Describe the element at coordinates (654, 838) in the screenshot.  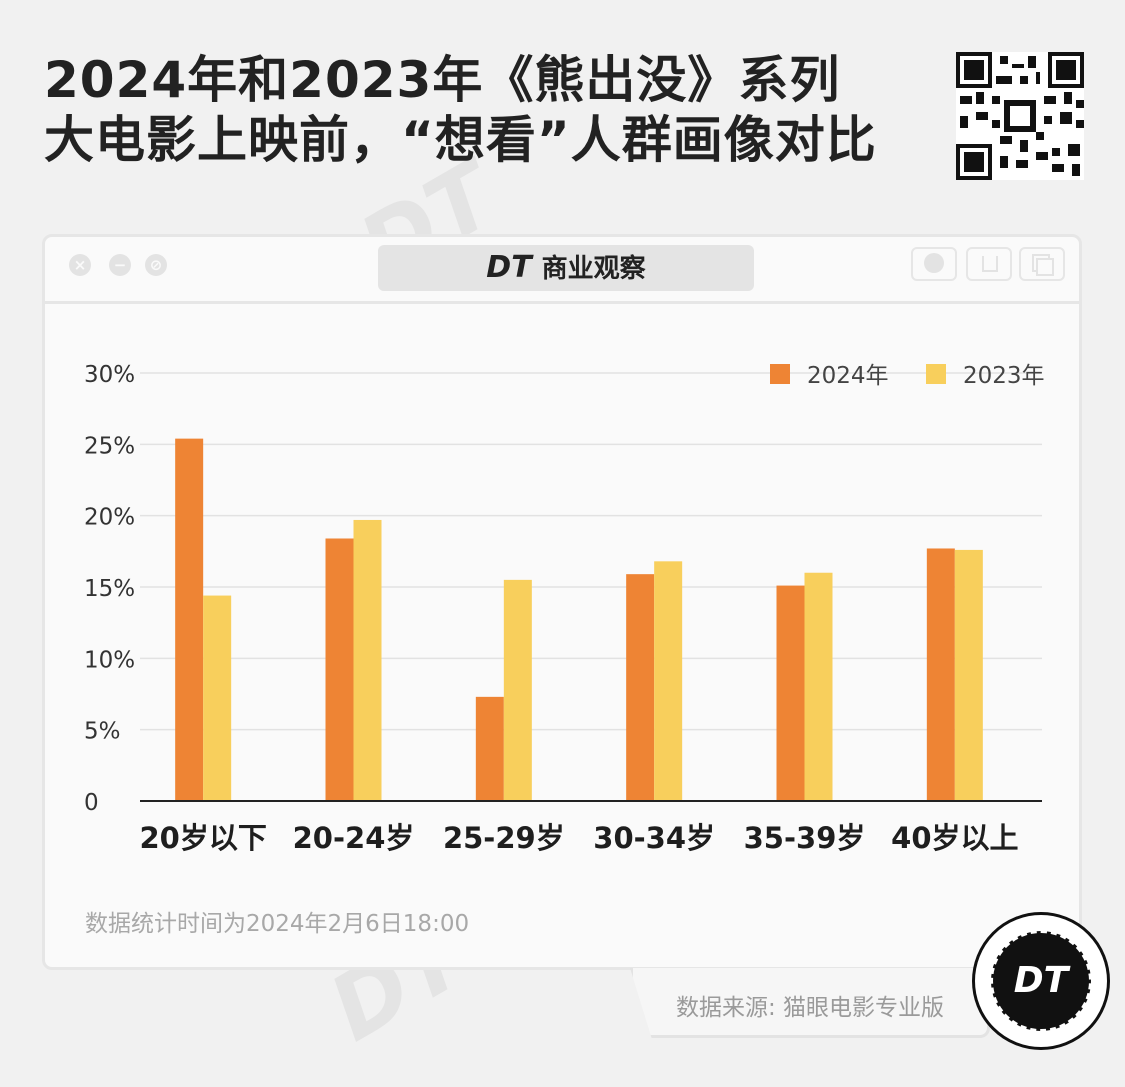
I see `x-tick-label: 30-34岁` at that location.